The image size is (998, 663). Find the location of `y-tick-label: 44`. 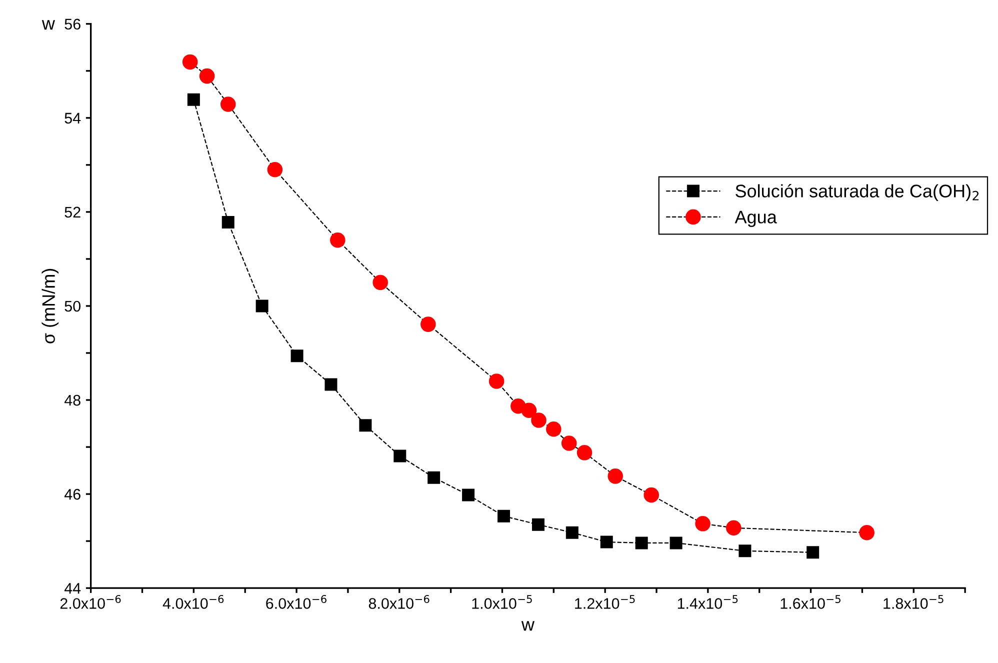

y-tick-label: 44 is located at coordinates (72, 588).